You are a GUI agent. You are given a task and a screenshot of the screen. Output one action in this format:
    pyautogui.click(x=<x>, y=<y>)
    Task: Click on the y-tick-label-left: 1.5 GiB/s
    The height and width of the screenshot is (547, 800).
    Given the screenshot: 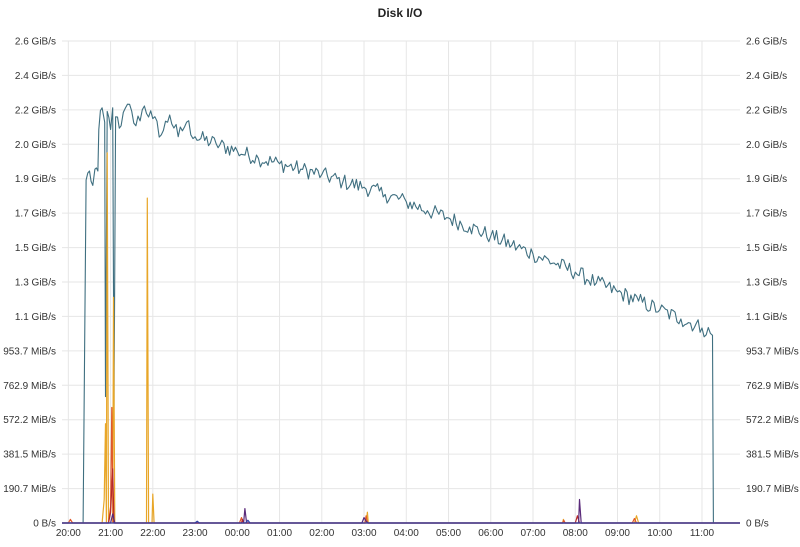 What is the action you would take?
    pyautogui.click(x=35, y=248)
    